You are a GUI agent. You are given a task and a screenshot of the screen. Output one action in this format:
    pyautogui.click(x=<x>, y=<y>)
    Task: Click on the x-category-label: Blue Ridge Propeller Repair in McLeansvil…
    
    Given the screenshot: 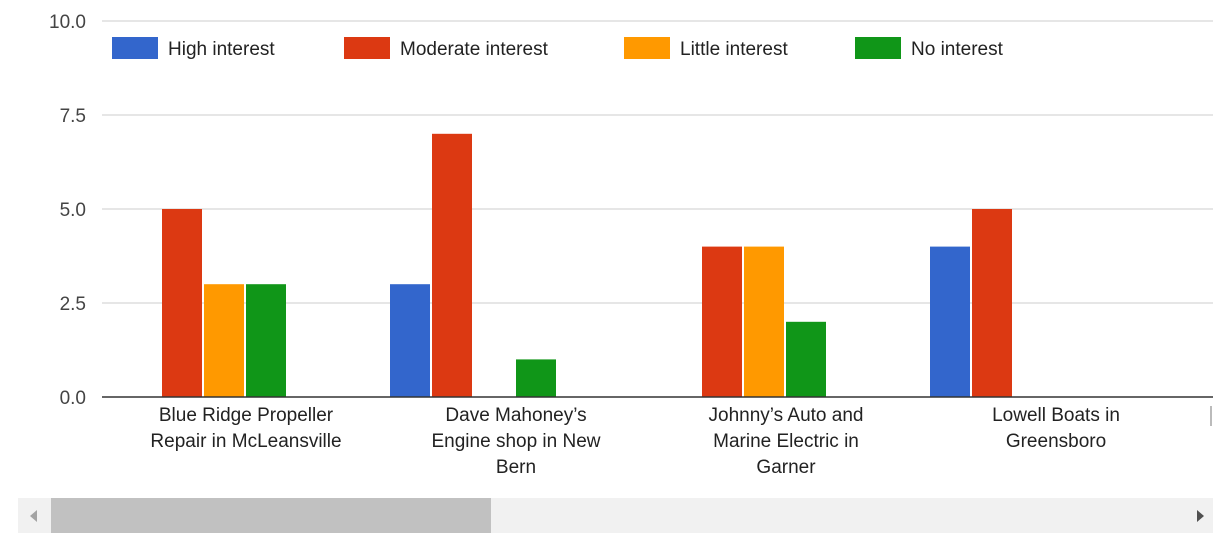 What is the action you would take?
    pyautogui.click(x=245, y=428)
    